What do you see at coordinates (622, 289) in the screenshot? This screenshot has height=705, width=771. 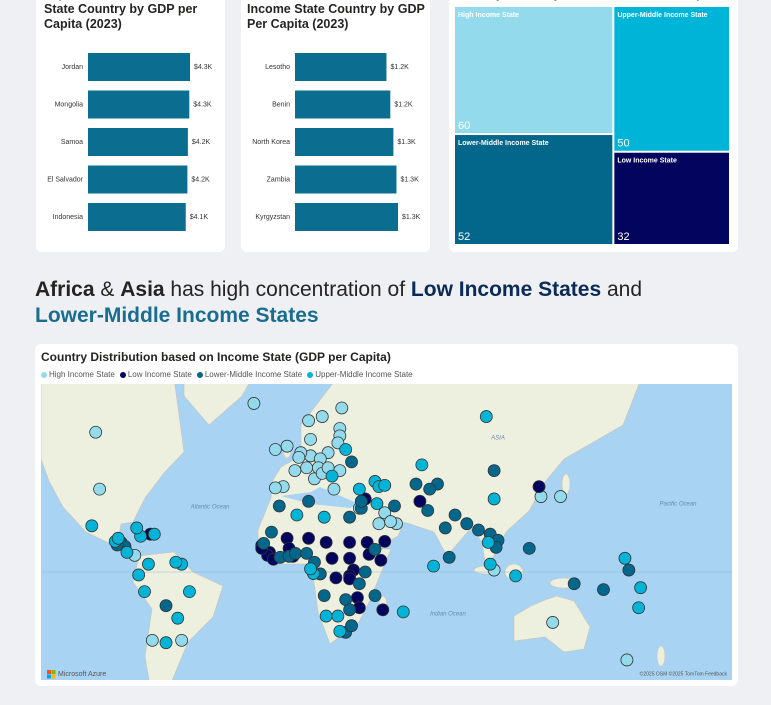 I see `headline-text: and` at bounding box center [622, 289].